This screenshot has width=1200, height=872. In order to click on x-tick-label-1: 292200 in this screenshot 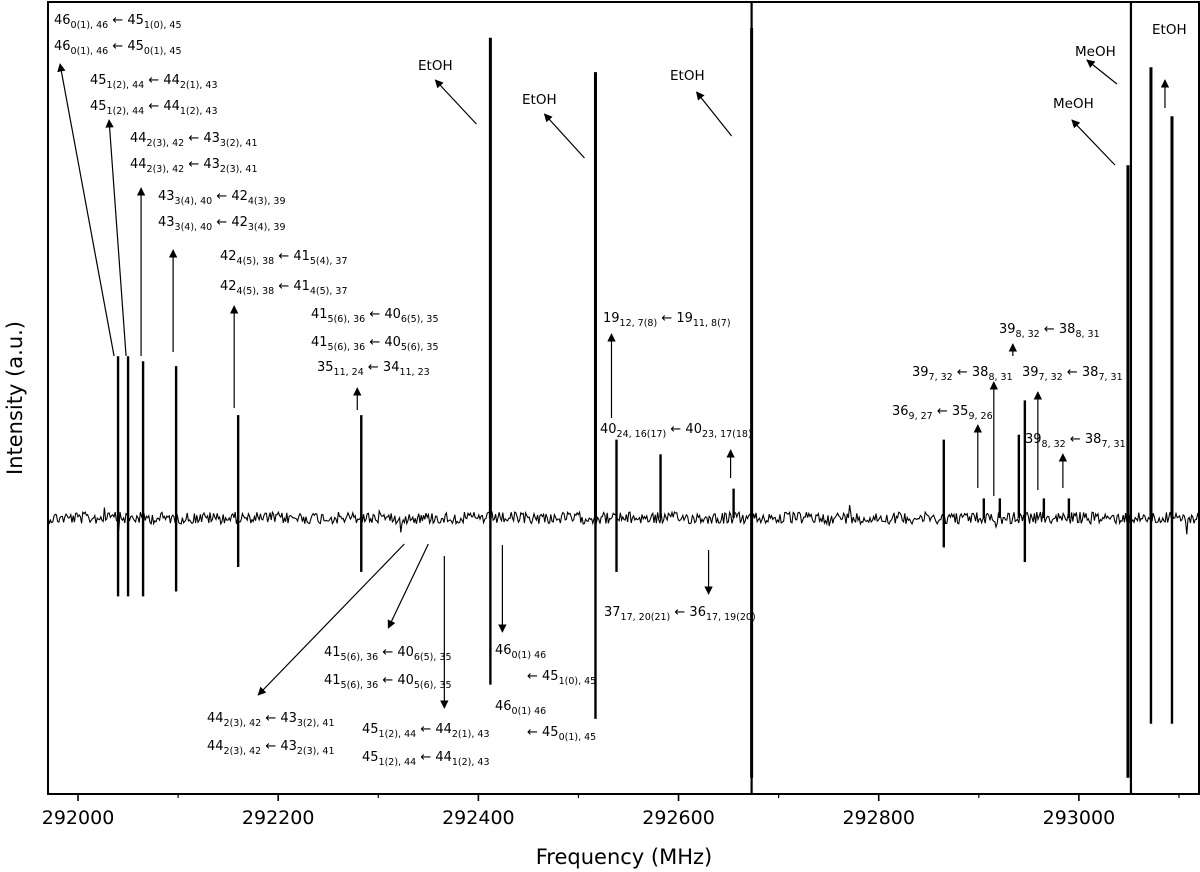, I will do `click(278, 818)`.